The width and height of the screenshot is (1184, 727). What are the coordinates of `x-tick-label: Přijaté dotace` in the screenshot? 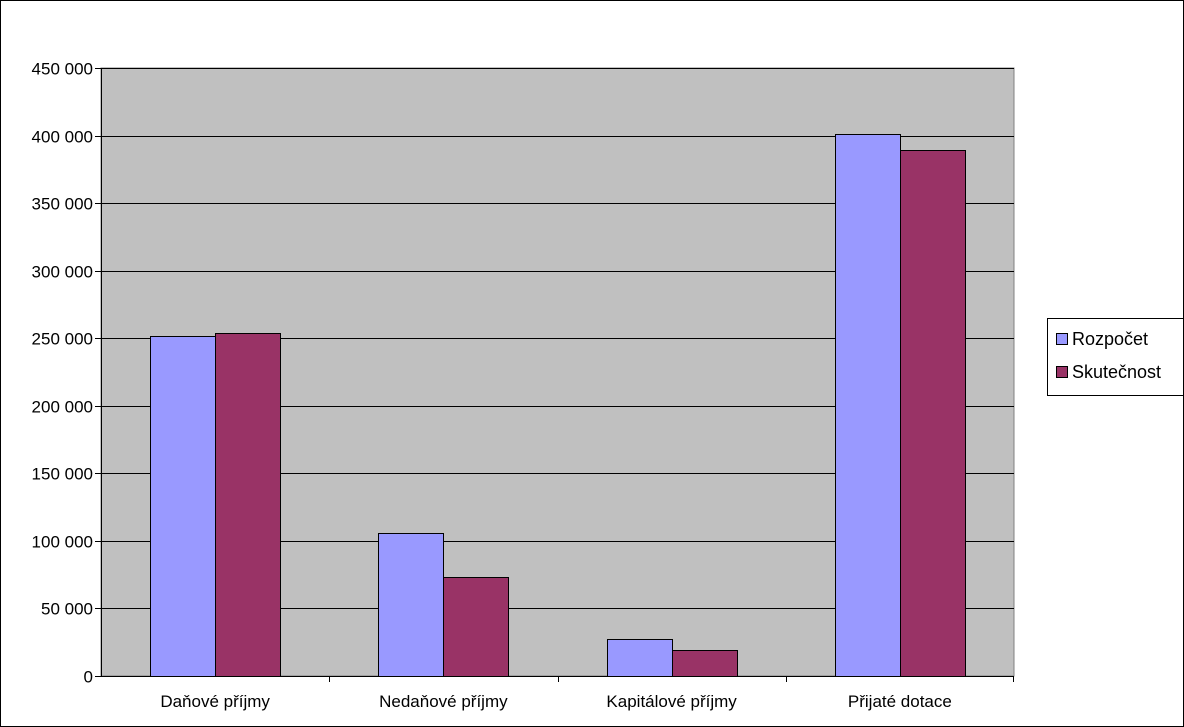 It's located at (900, 701).